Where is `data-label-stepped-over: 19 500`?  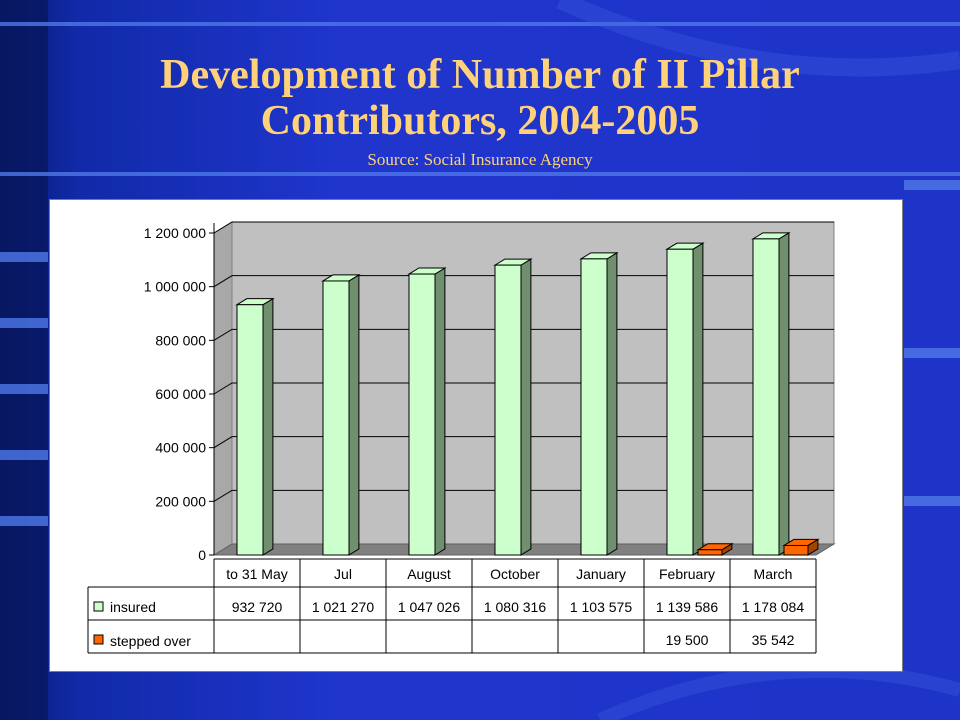
data-label-stepped-over: 19 500 is located at coordinates (687, 640).